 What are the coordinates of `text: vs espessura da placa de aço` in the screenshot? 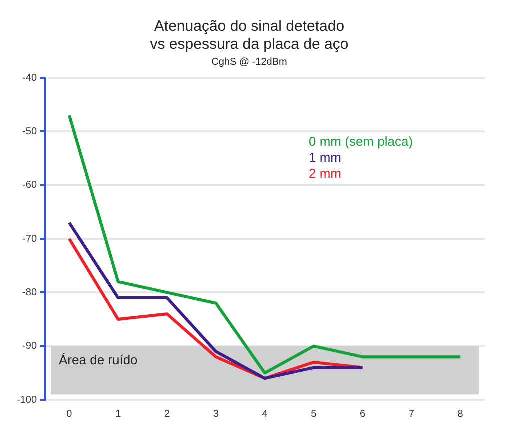 It's located at (249, 45).